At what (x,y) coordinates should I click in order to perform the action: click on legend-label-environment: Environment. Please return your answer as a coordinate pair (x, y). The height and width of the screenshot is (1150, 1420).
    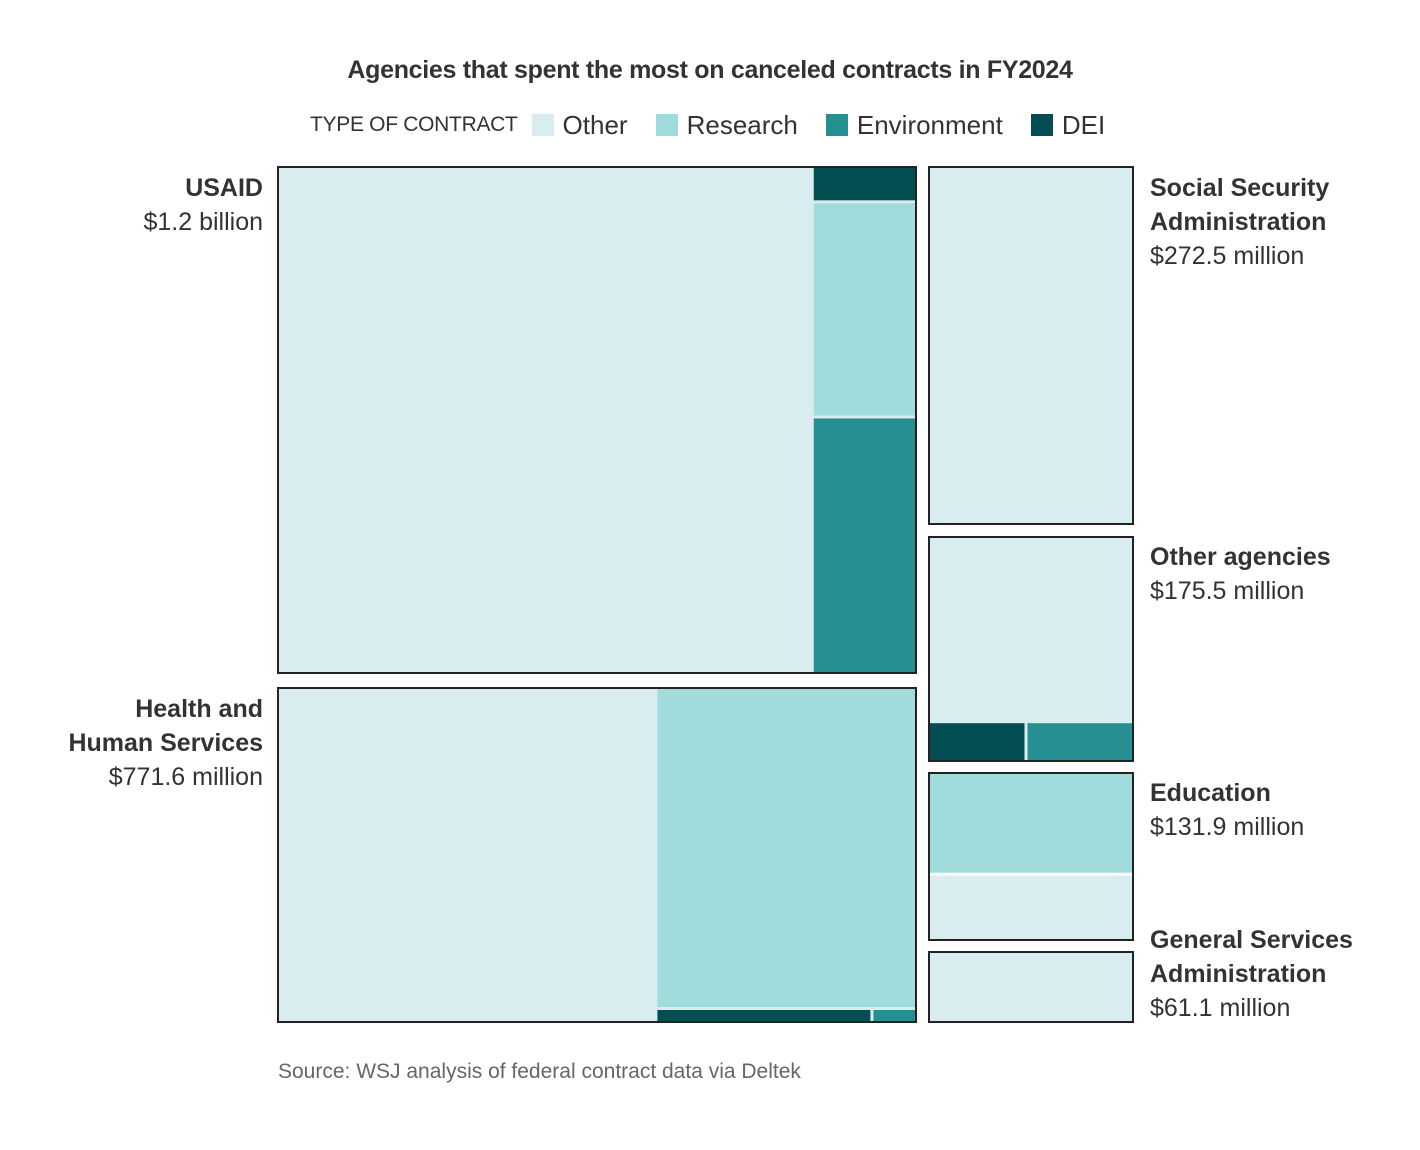
    Looking at the image, I should click on (929, 124).